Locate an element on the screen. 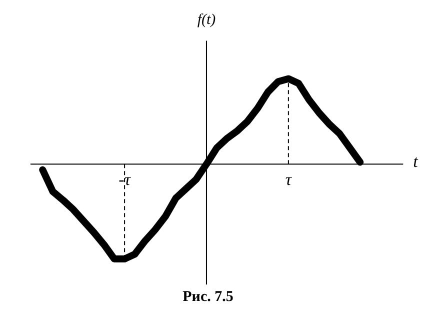  y-axis-title: f(t) is located at coordinates (206, 20).